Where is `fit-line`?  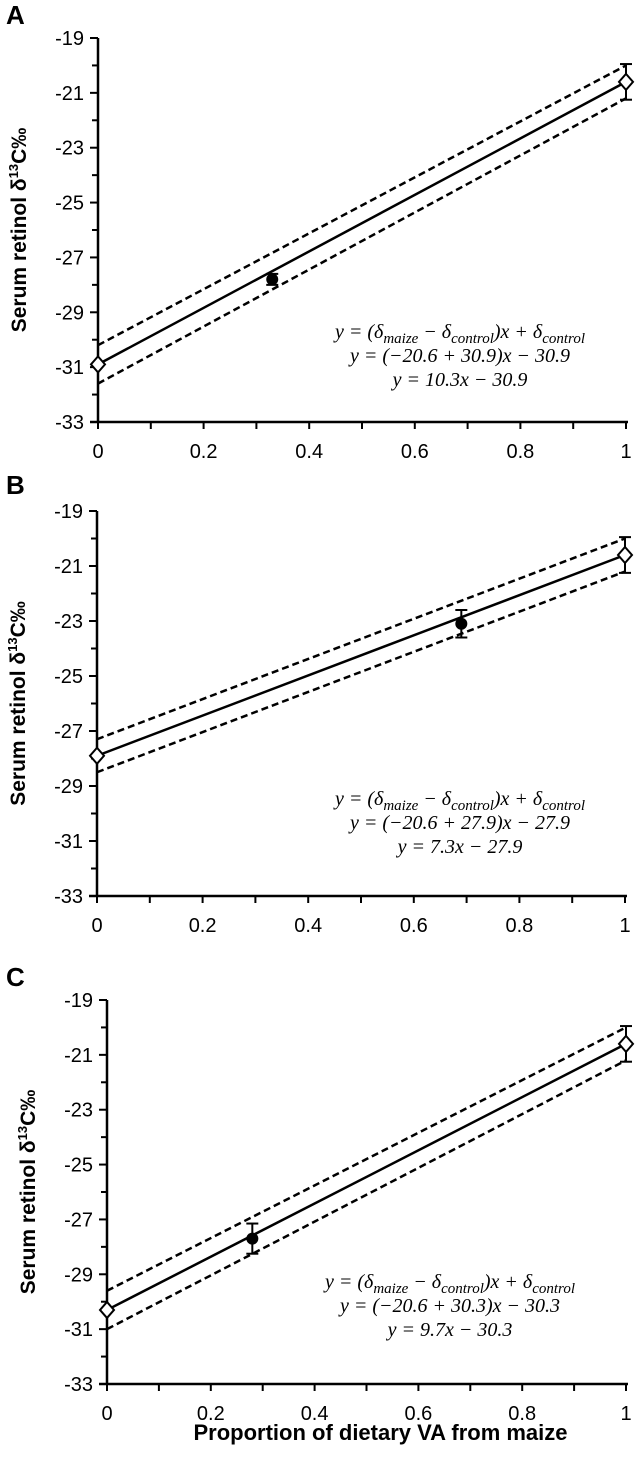
fit-line is located at coordinates (361, 655).